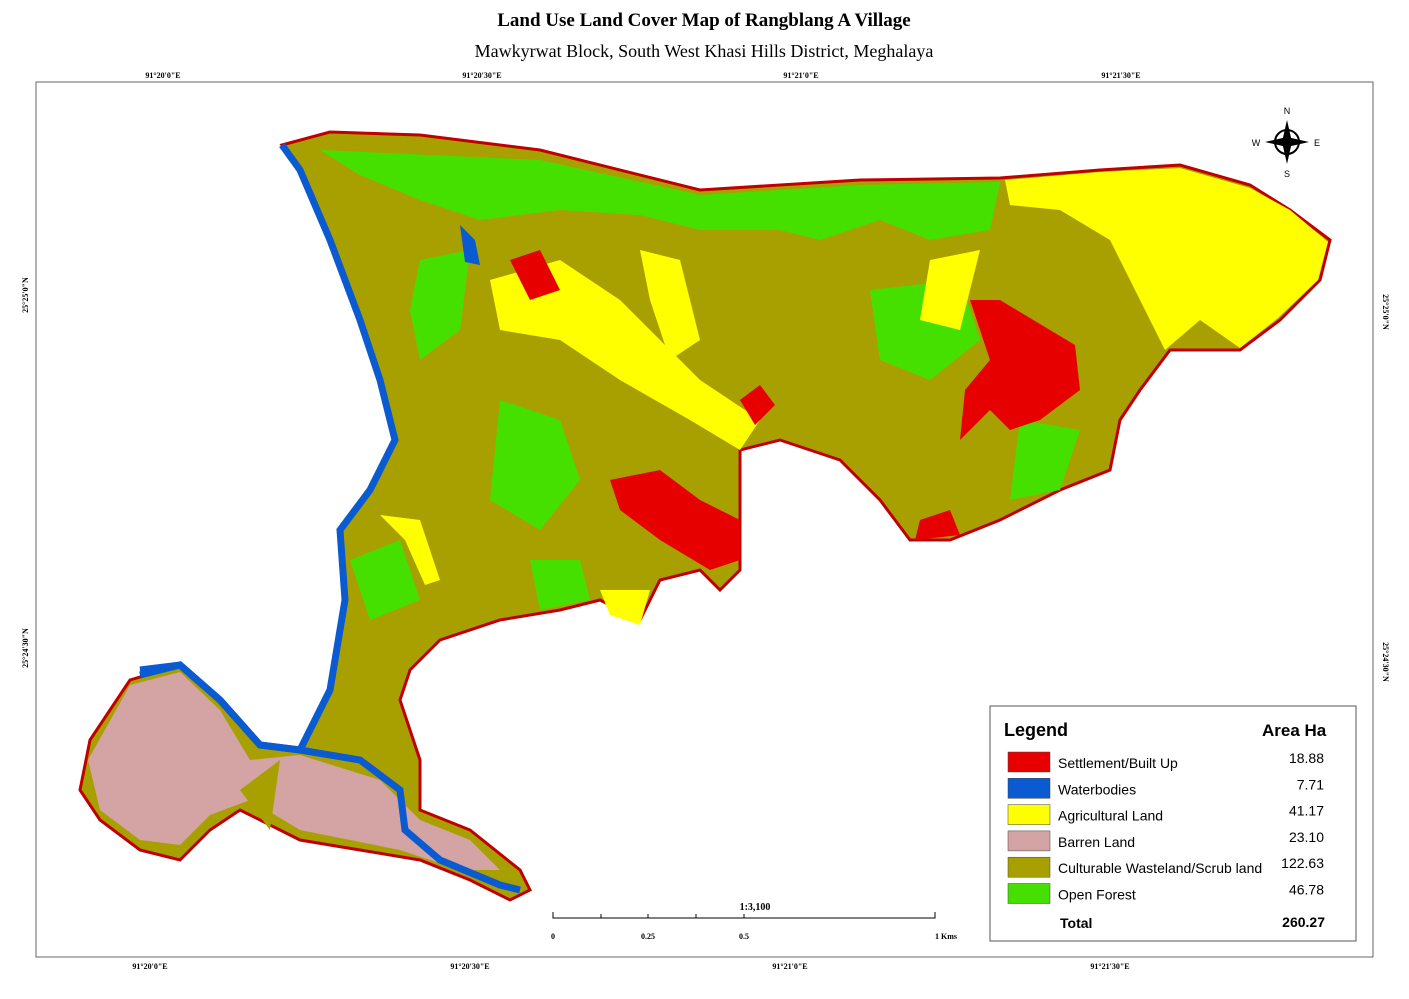  What do you see at coordinates (1109, 966) in the screenshot?
I see `graticule-bottom: 91°21'30"E` at bounding box center [1109, 966].